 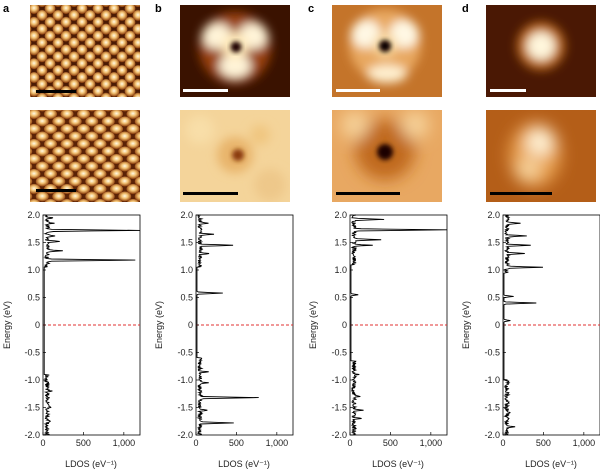 I want to click on ytick-label-a: 1.5, so click(x=33, y=243).